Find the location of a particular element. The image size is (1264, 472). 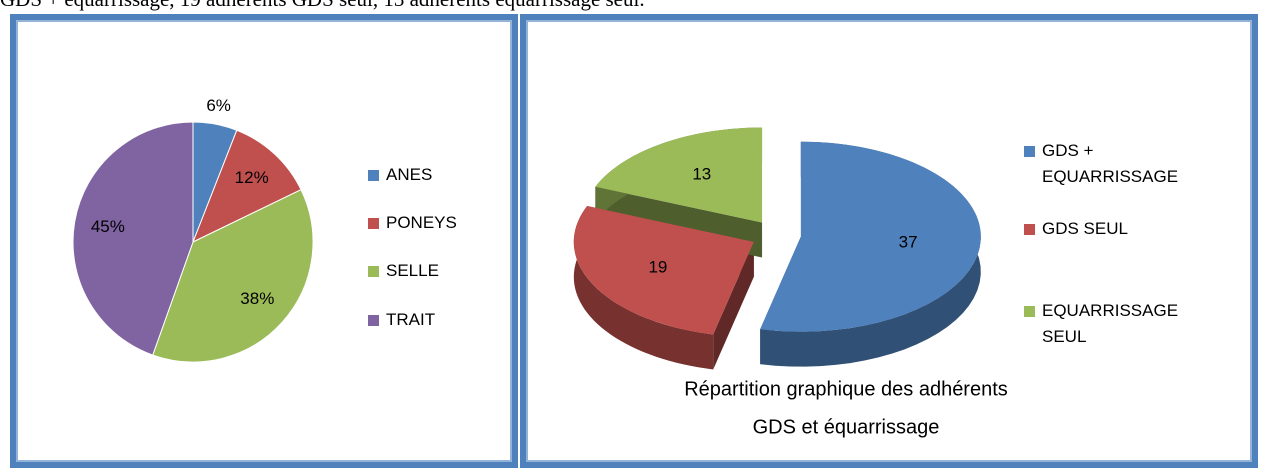

chart-title: GDS et équarrissage is located at coordinates (846, 427).